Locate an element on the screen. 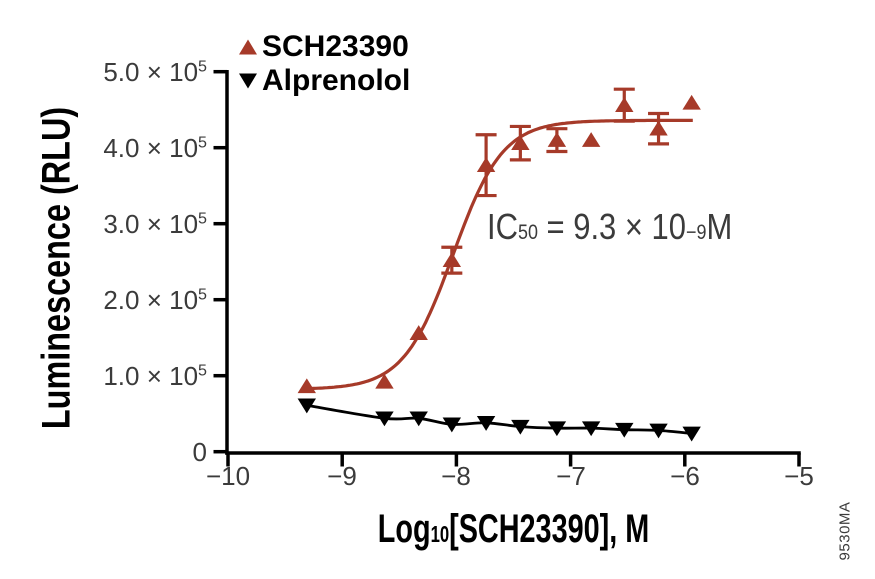 Image resolution: width=875 pixels, height=579 pixels. alprenolol-curve is located at coordinates (499, 419).